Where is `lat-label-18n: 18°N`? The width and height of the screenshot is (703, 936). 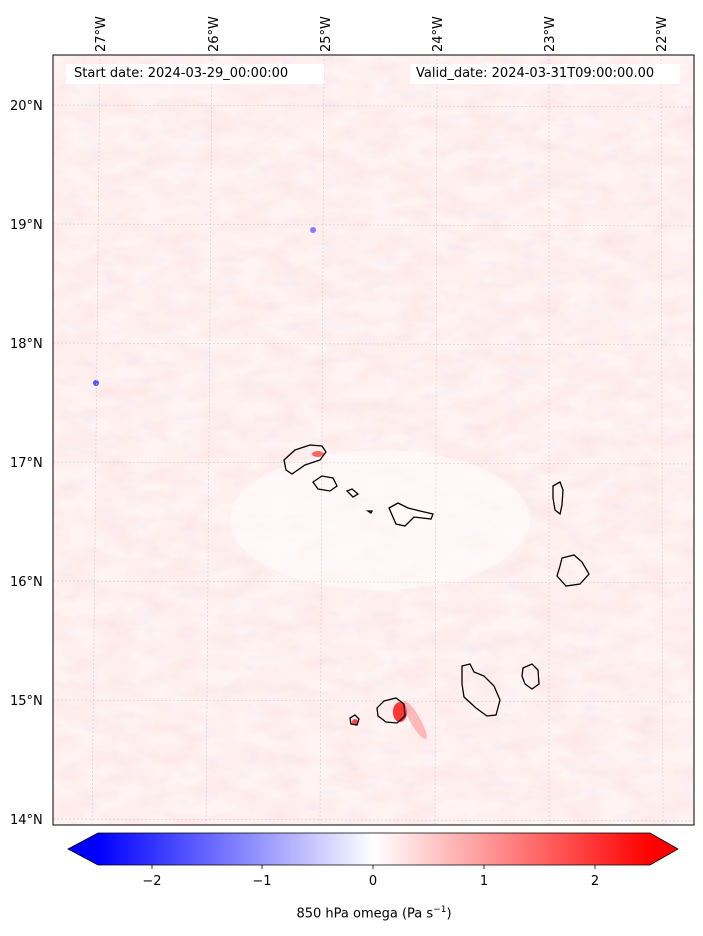
lat-label-18n: 18°N is located at coordinates (26, 344).